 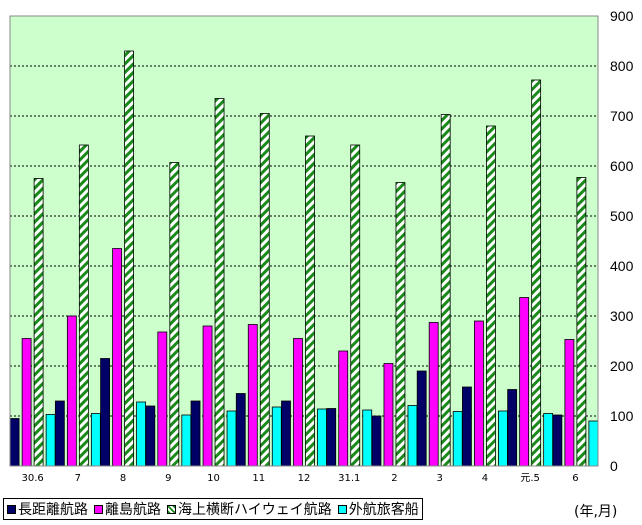 What do you see at coordinates (614, 466) in the screenshot?
I see `y-tick-label: 0` at bounding box center [614, 466].